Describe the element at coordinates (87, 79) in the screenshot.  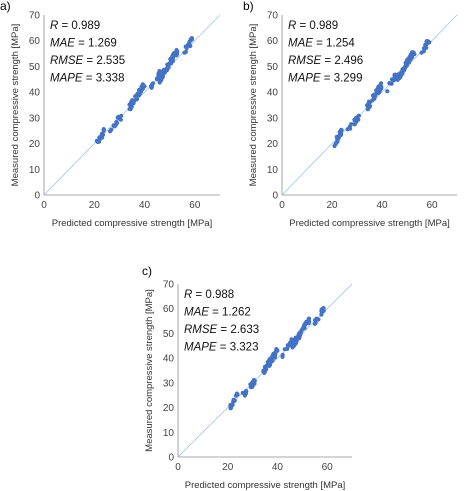
I see `stat-mape: MAPE = 3.338` at that location.